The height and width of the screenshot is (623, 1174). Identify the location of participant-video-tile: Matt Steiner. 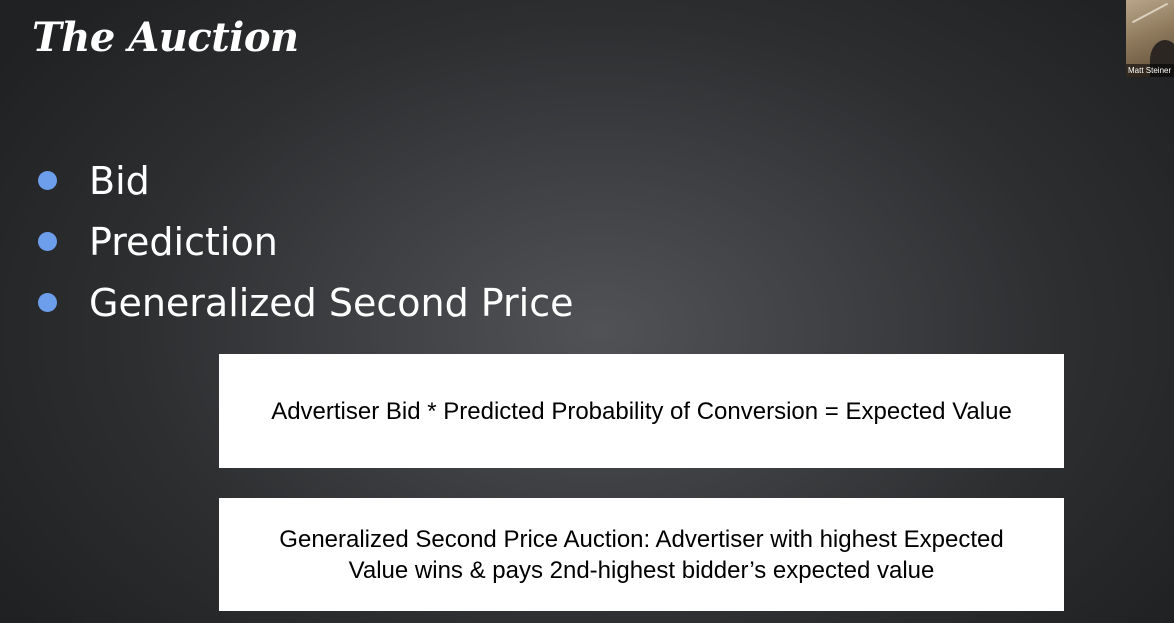
(1150, 38).